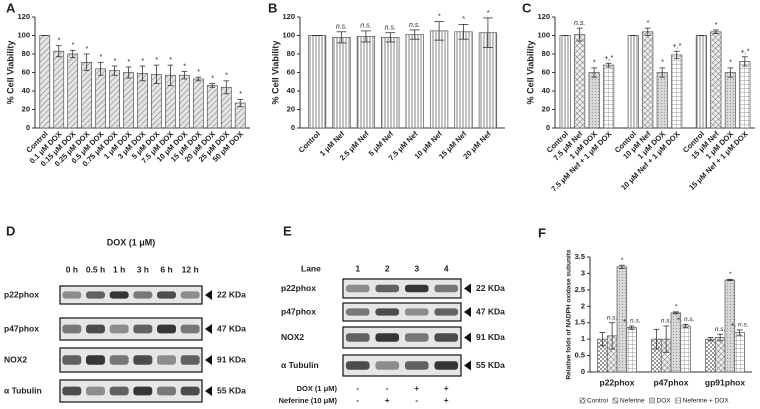 Image resolution: width=760 pixels, height=409 pixels. I want to click on treatment-label: Neferine (10 μM), so click(308, 400).